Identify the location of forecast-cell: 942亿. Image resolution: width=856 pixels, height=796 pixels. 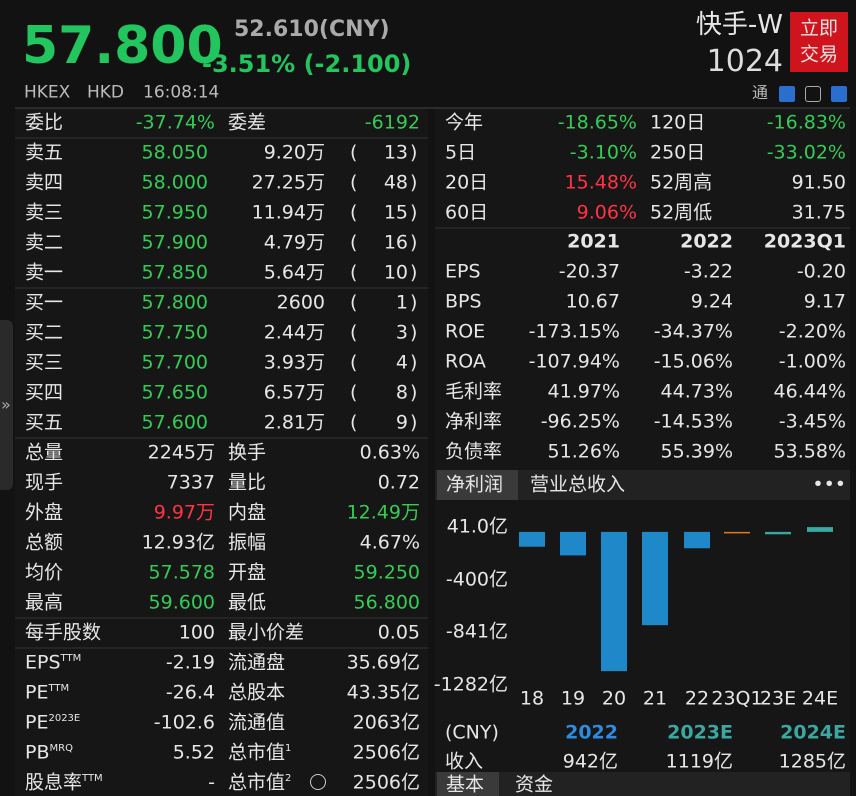
(590, 761).